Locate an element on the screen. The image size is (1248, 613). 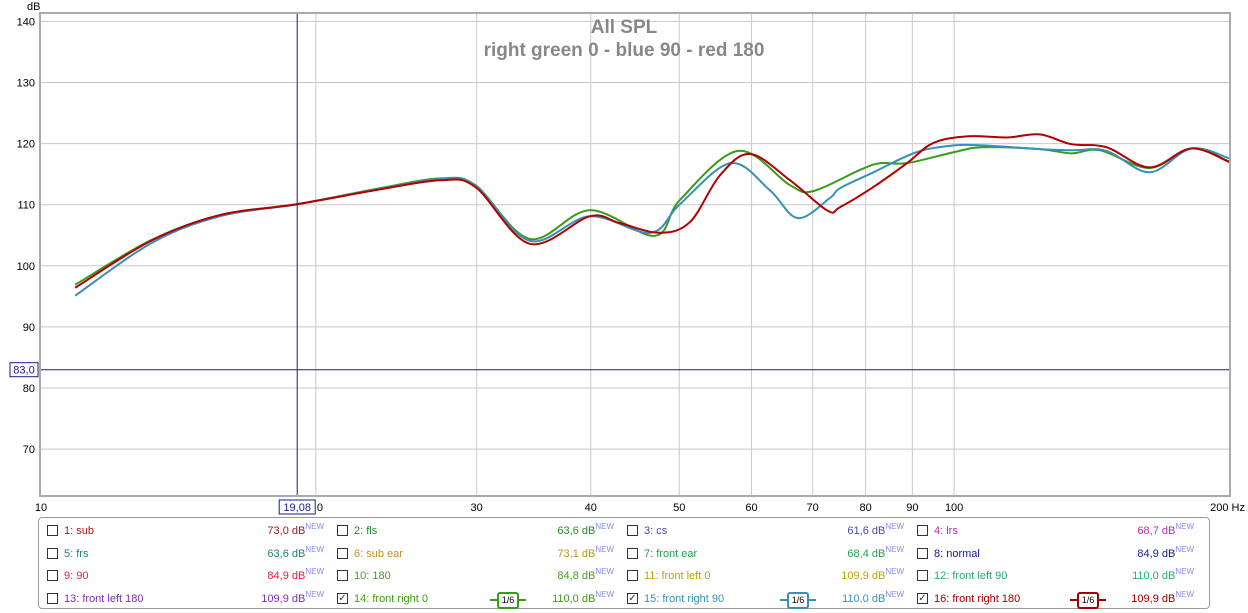
legend-label: 16: front right 180 is located at coordinates (977, 598).